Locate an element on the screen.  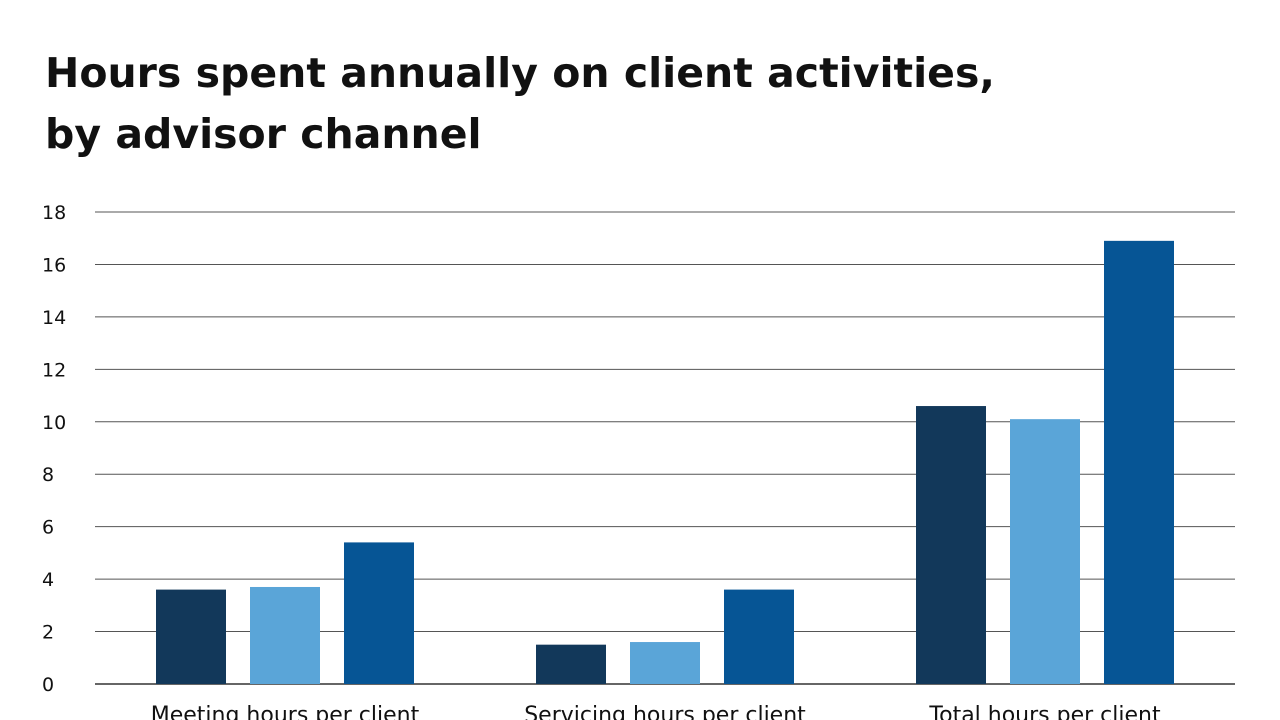
y-tick-label: 18 is located at coordinates (54, 213).